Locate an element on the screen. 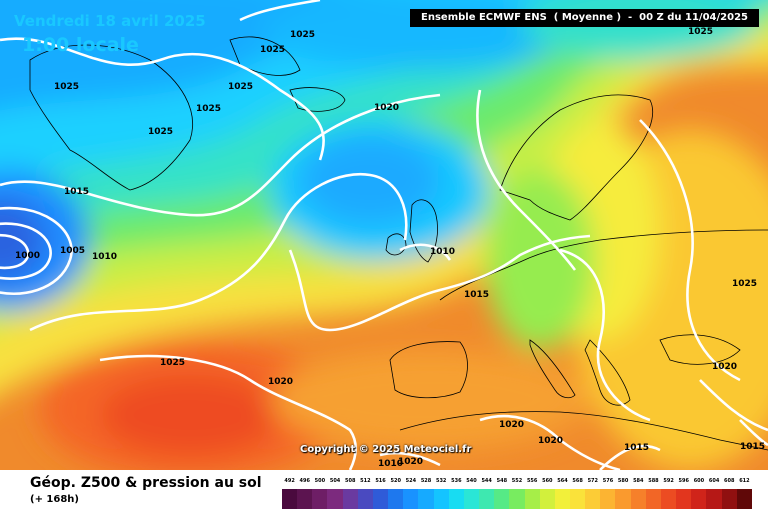 This screenshot has width=768, height=512. color-scale-label: 576 is located at coordinates (608, 481).